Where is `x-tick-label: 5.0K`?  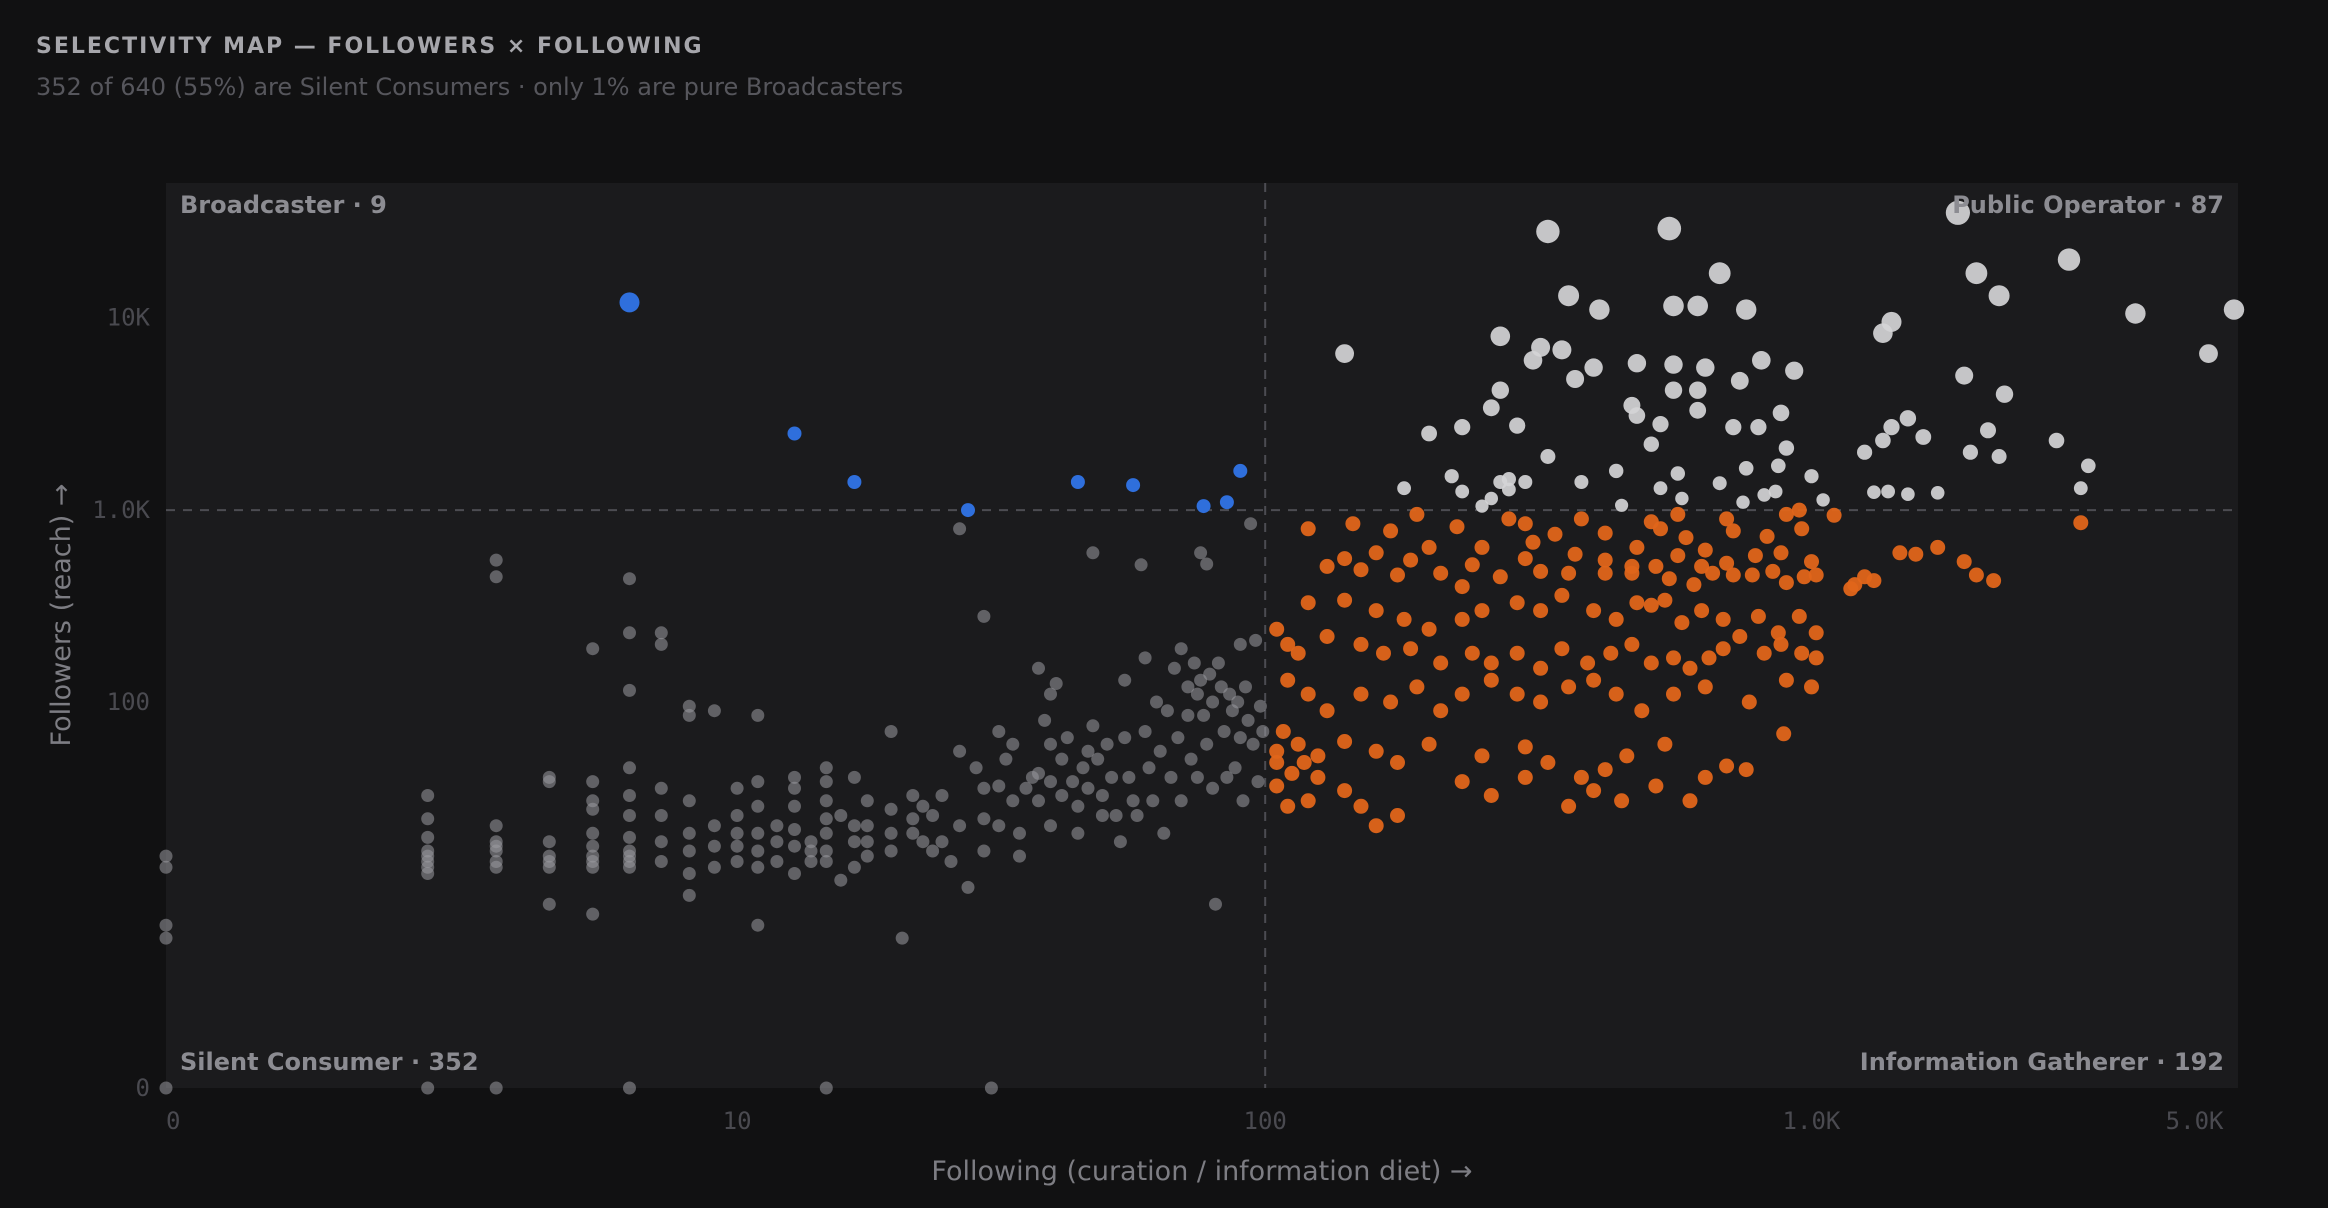 x-tick-label: 5.0K is located at coordinates (2195, 1121).